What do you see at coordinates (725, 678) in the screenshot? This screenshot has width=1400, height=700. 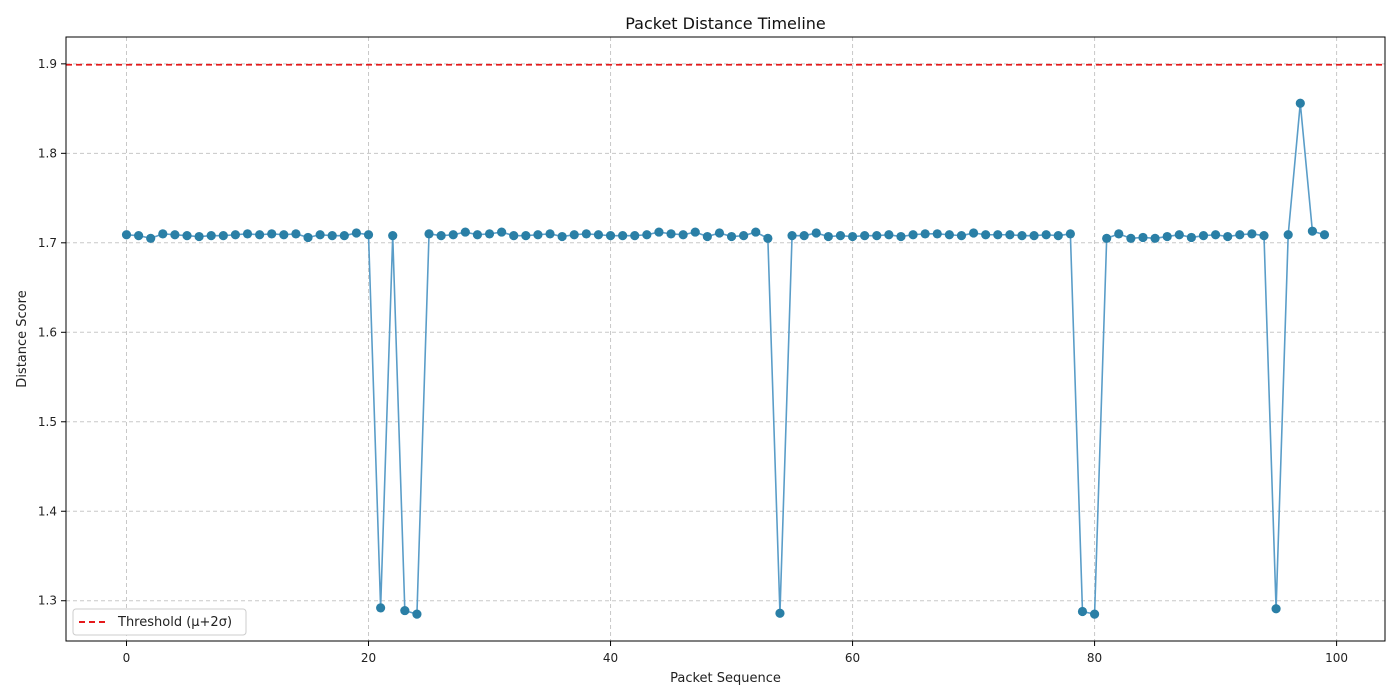 I see `x-axis-label: Packet Sequence` at bounding box center [725, 678].